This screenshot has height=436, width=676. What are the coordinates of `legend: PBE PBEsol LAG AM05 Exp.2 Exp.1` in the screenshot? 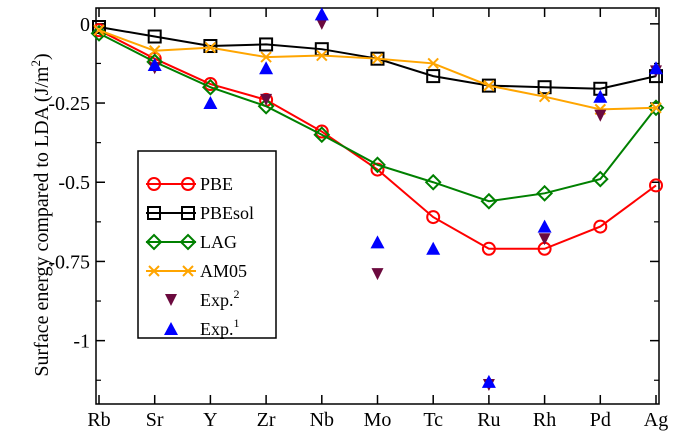 It's located at (207, 244).